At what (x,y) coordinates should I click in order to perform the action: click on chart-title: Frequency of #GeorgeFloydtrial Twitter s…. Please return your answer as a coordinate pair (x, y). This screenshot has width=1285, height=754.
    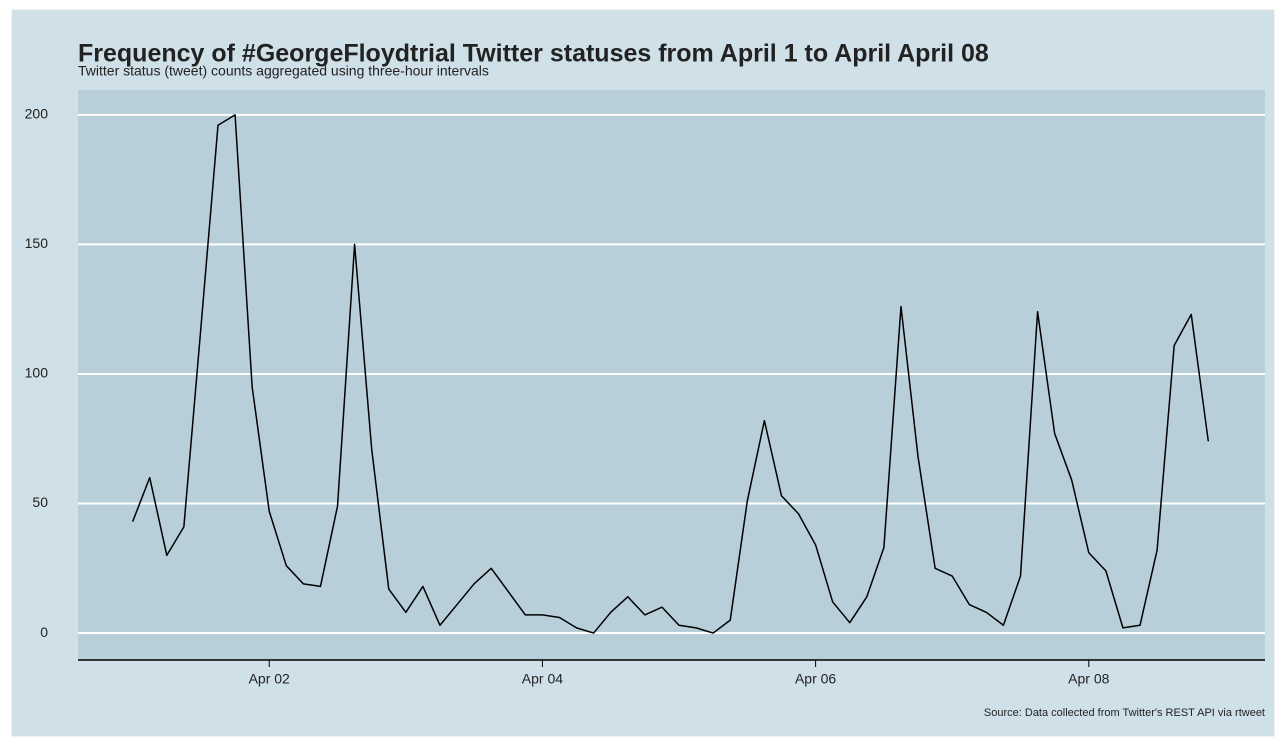
    Looking at the image, I should click on (533, 54).